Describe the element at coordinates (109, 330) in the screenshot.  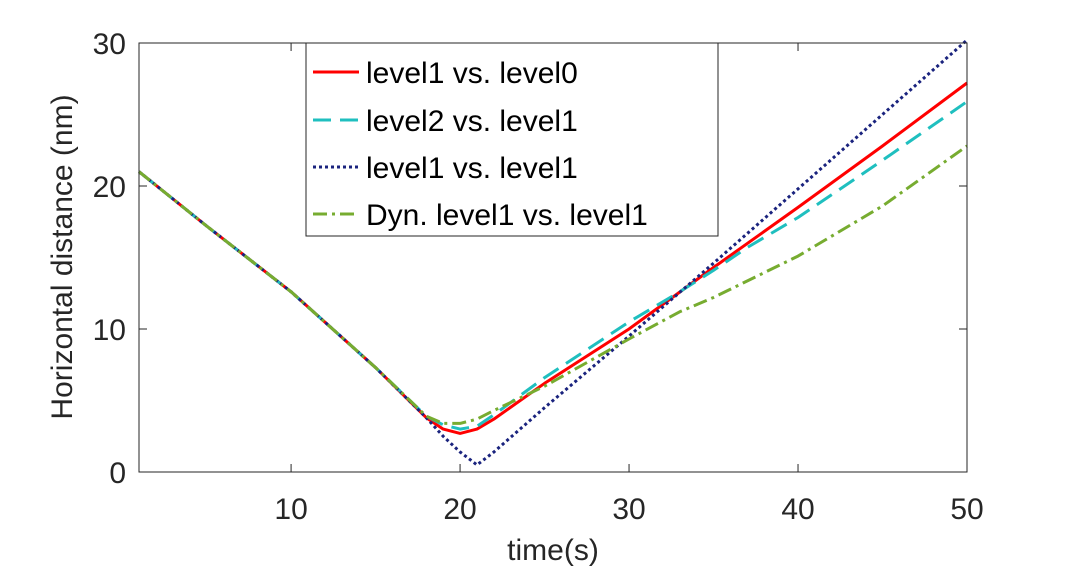
I see `y-tick-label: 10` at that location.